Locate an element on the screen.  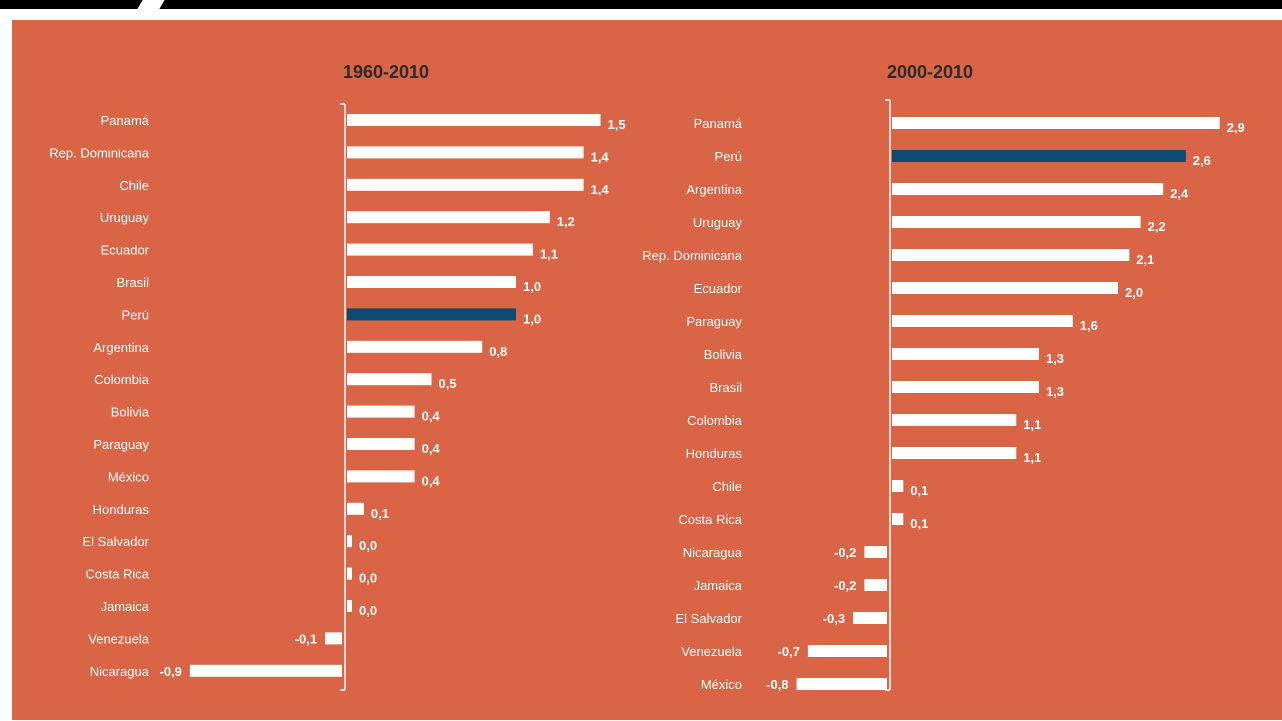
value-label: 1,6 is located at coordinates (1089, 325).